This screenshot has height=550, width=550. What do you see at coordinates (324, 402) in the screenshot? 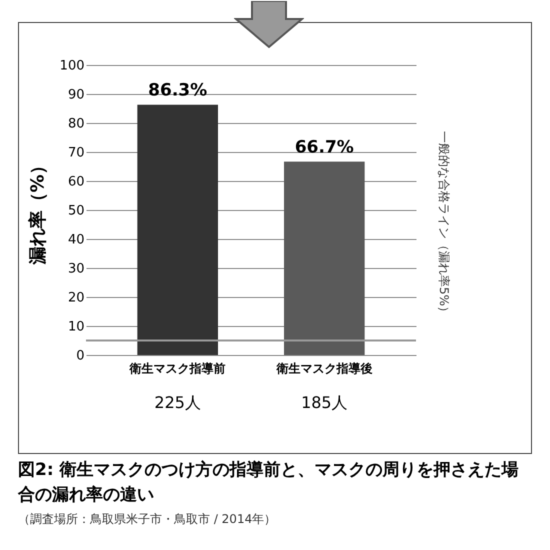
I see `text: 185人` at bounding box center [324, 402].